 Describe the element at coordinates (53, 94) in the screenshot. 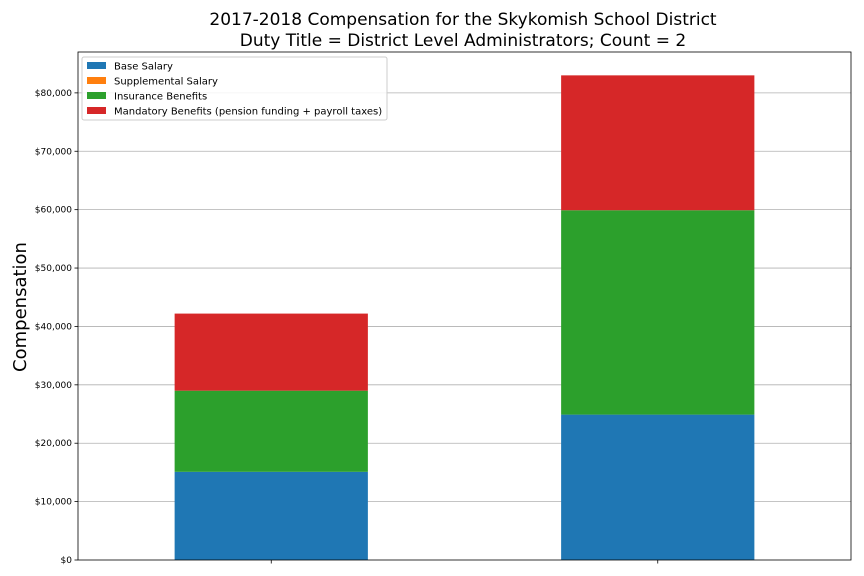

I see `y-tick-label: $80,000` at that location.